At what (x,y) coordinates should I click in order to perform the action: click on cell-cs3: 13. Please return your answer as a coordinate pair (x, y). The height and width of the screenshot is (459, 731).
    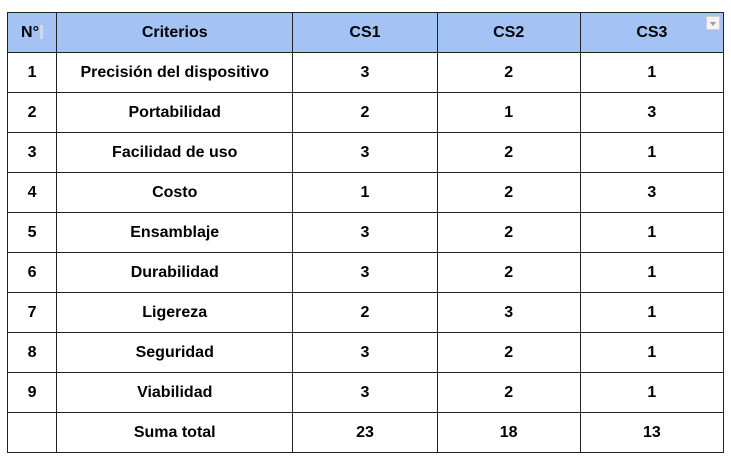
    Looking at the image, I should click on (652, 432).